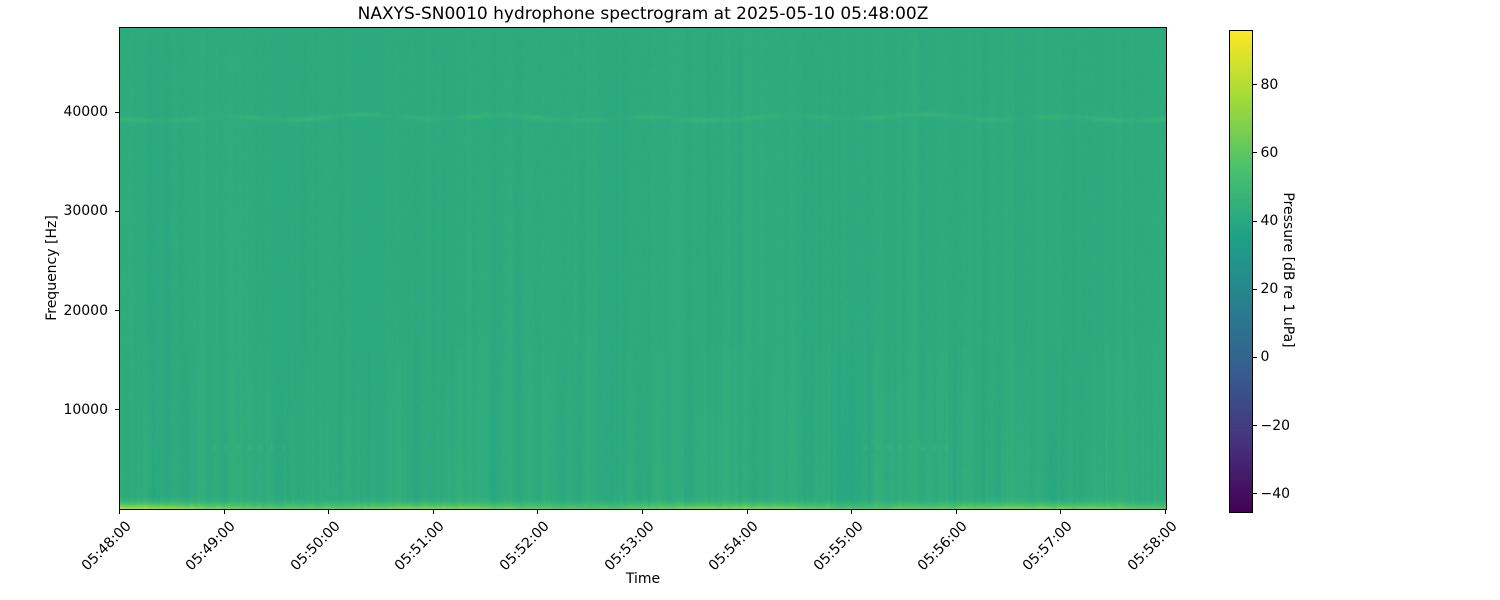 The image size is (1500, 600). What do you see at coordinates (1269, 221) in the screenshot?
I see `colorbar-tick-label: 40` at bounding box center [1269, 221].